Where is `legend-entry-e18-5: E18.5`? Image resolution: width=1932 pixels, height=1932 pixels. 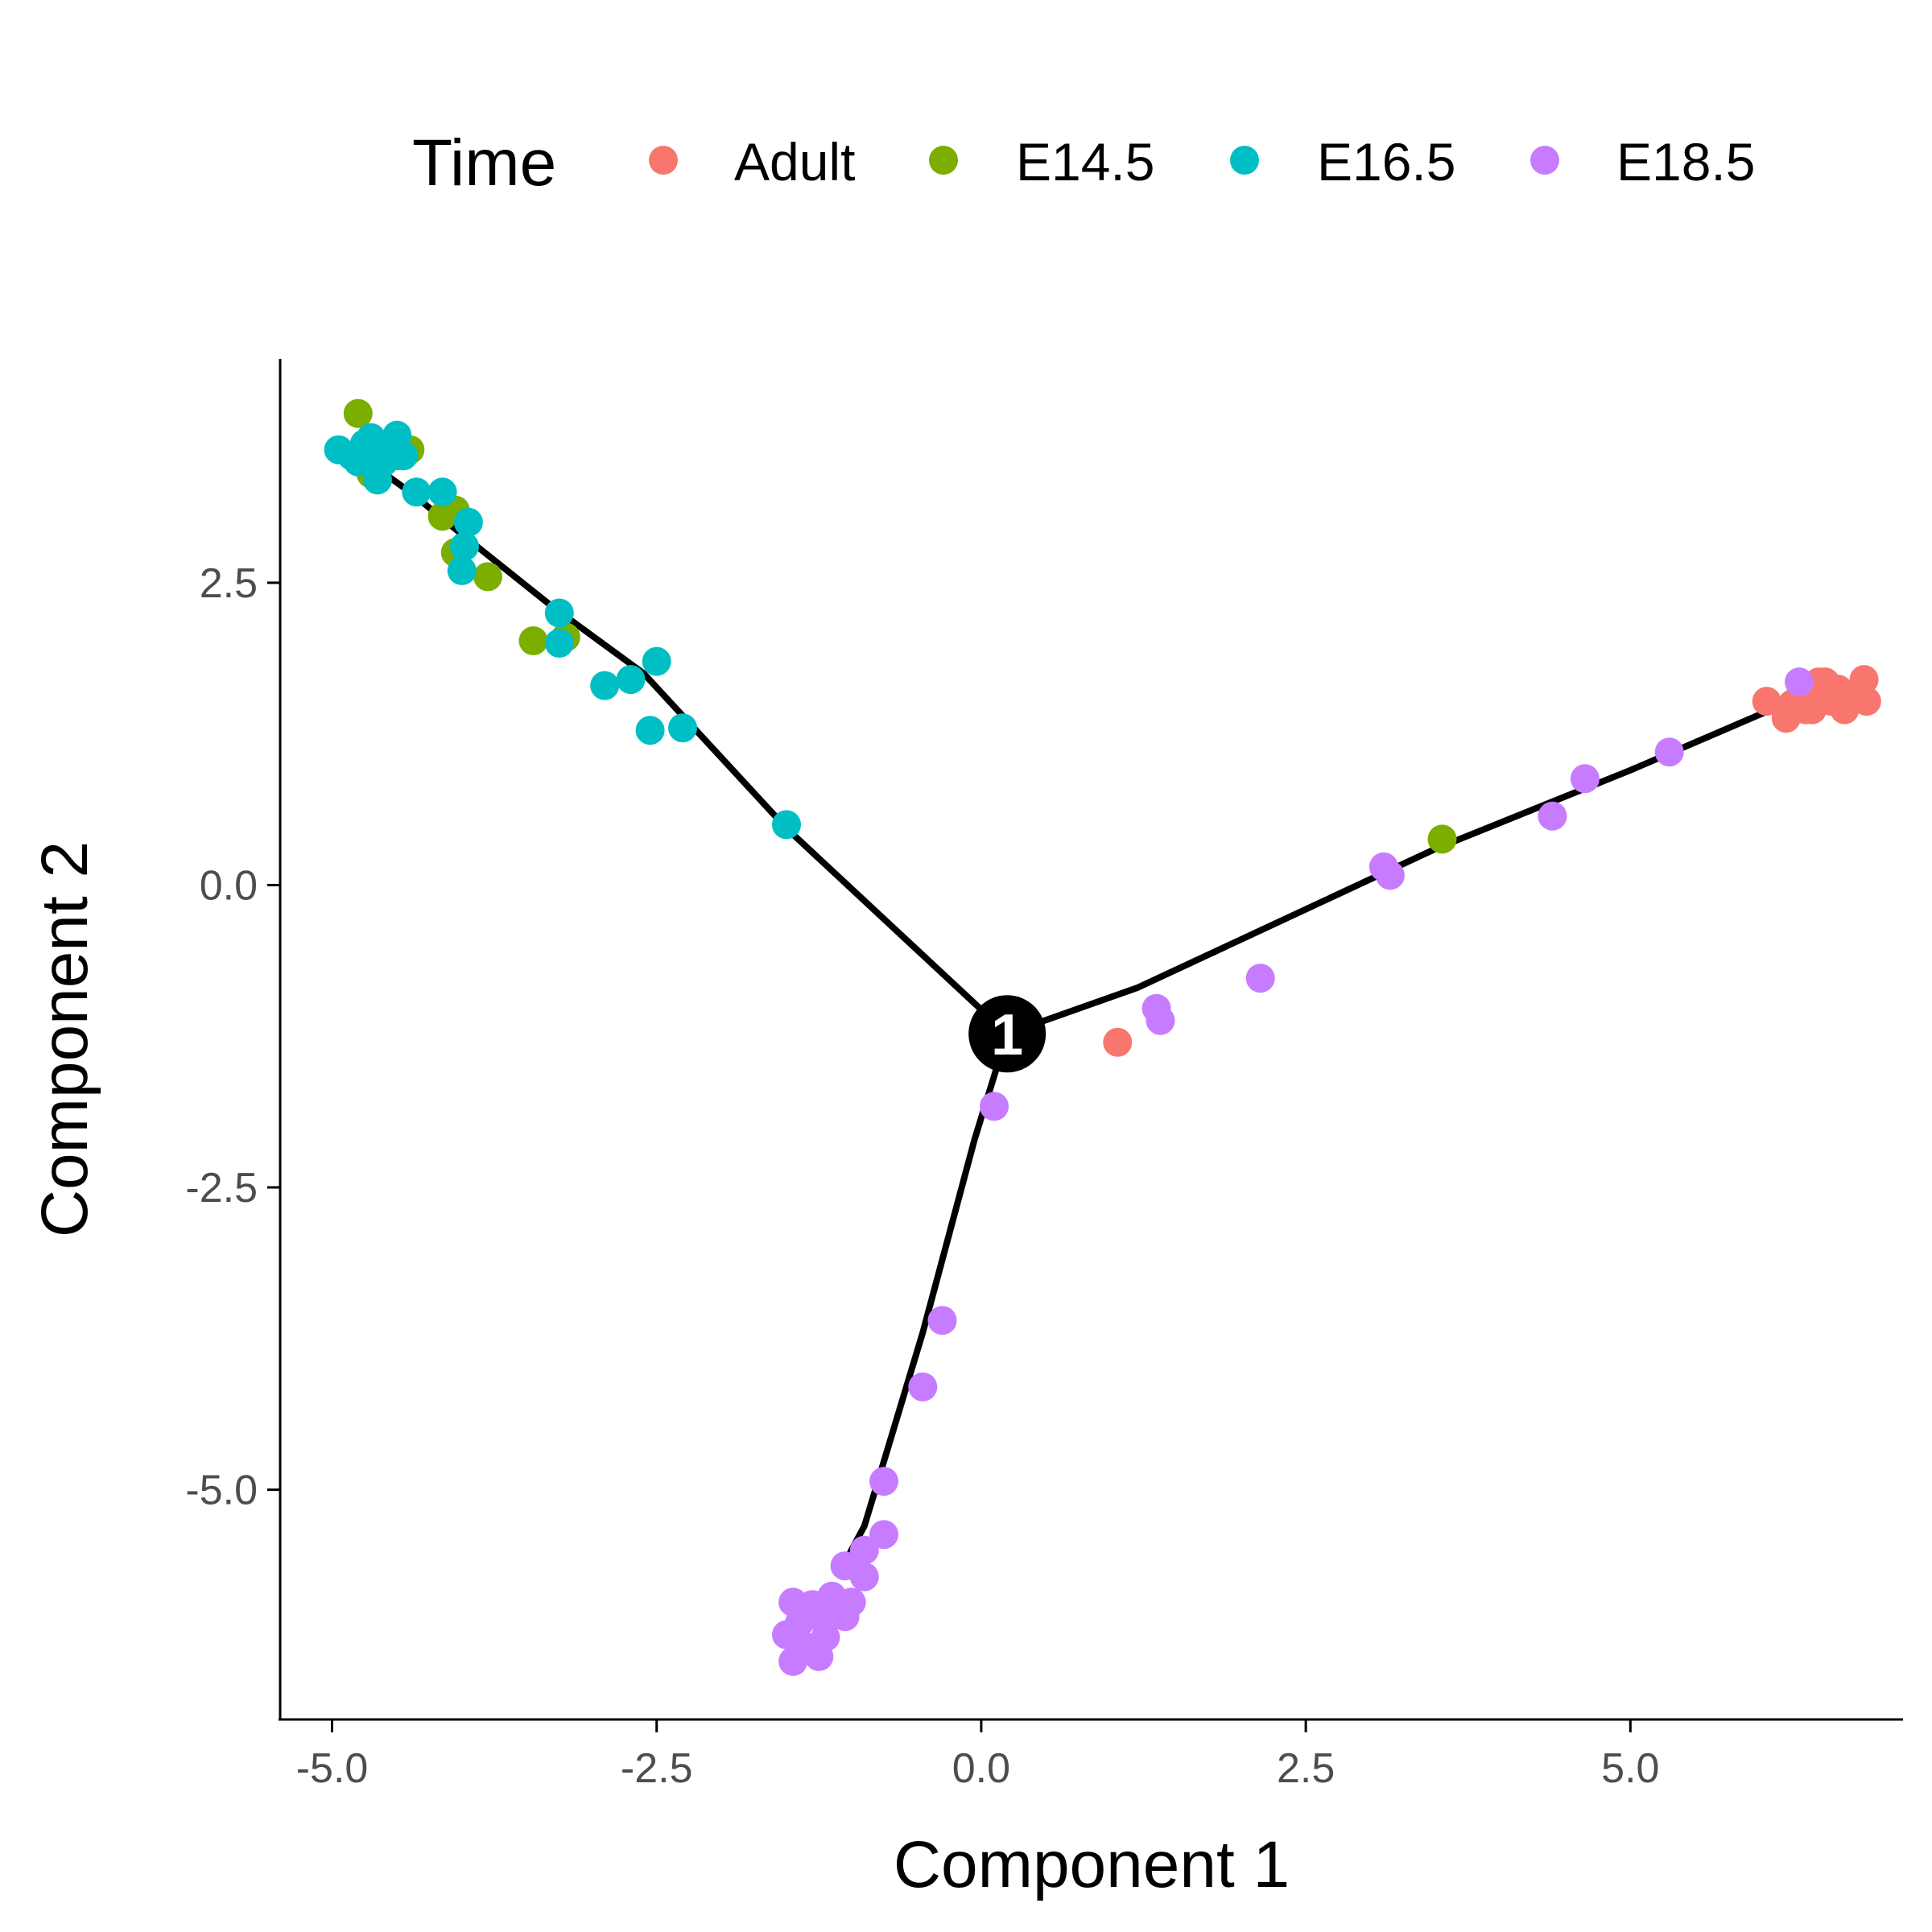 legend-entry-e18-5: E18.5 is located at coordinates (1642, 162).